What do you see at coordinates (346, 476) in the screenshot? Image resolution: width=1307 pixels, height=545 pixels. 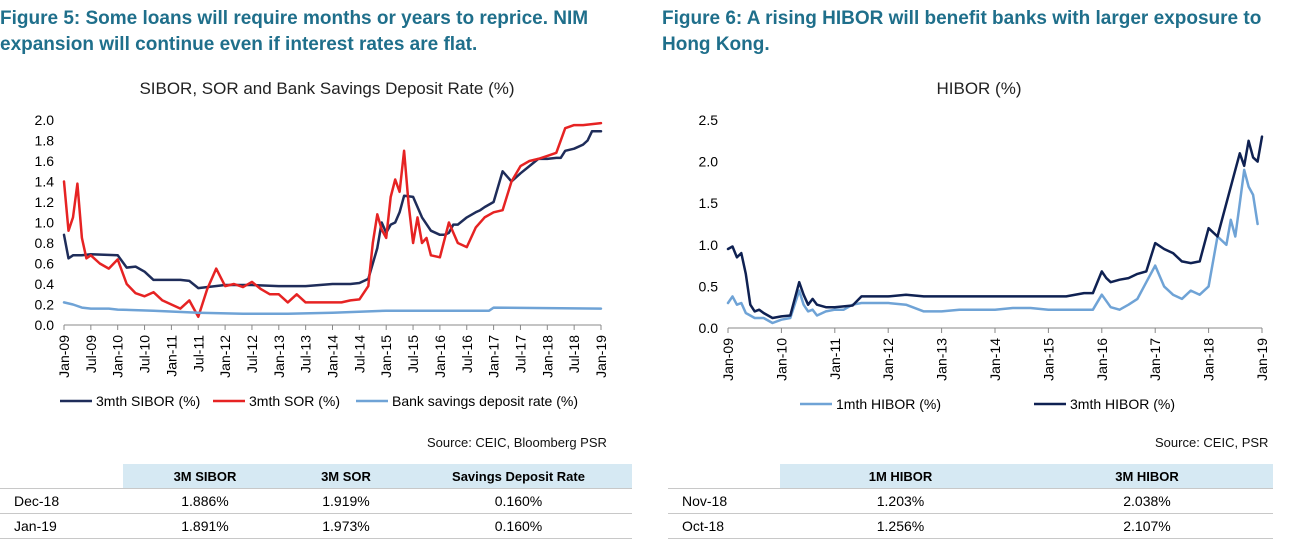 I see `table-header-cell: 3M SOR` at bounding box center [346, 476].